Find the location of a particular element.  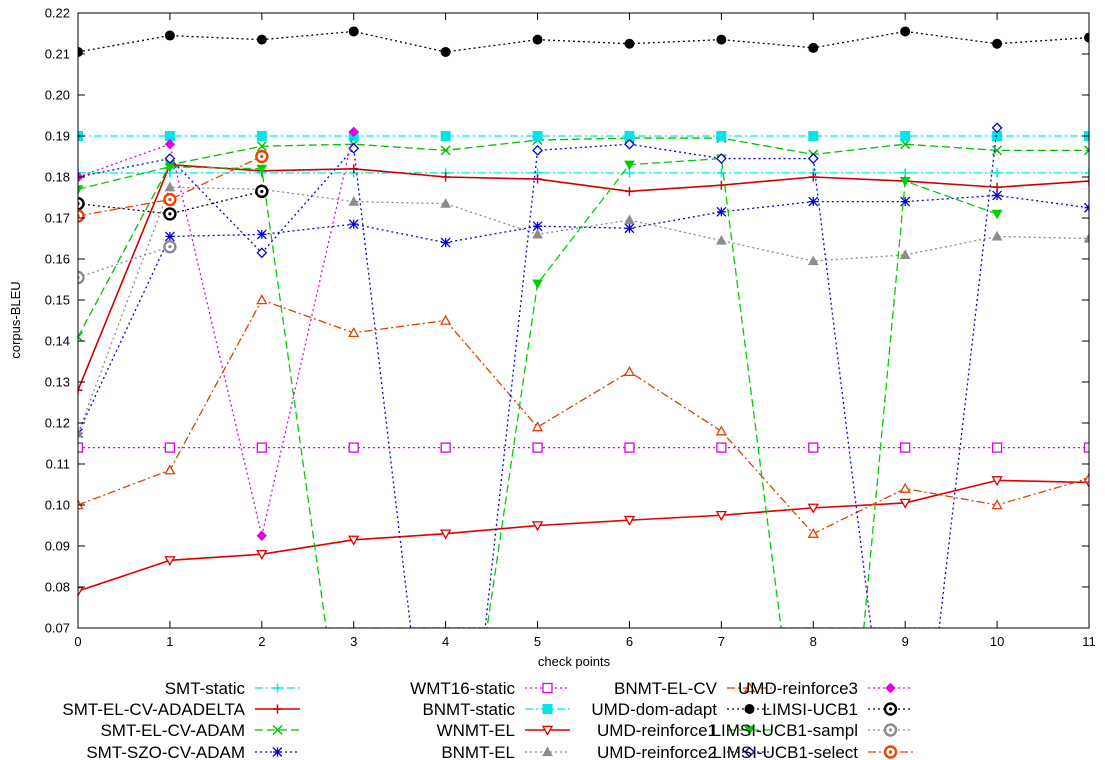

legend-label: SMT-EL-CV-ADADELTA is located at coordinates (153, 709).